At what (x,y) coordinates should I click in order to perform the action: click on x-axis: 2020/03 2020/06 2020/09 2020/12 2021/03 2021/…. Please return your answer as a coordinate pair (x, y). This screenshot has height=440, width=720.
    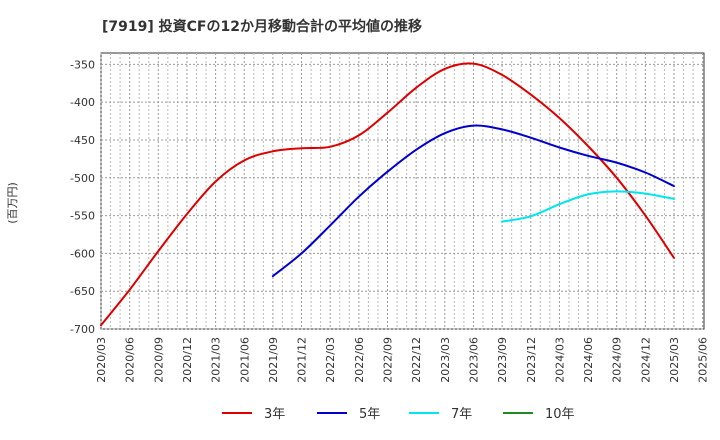
    Looking at the image, I should click on (402, 360).